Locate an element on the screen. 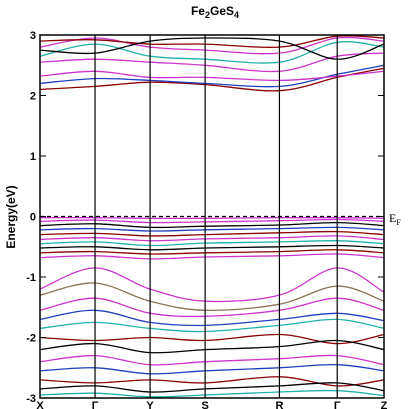  fermi-label-subscript: F is located at coordinates (398, 222).